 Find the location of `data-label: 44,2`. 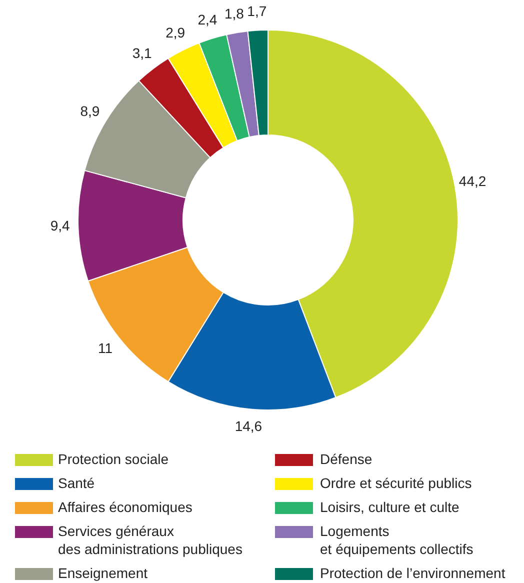

data-label: 44,2 is located at coordinates (472, 181).